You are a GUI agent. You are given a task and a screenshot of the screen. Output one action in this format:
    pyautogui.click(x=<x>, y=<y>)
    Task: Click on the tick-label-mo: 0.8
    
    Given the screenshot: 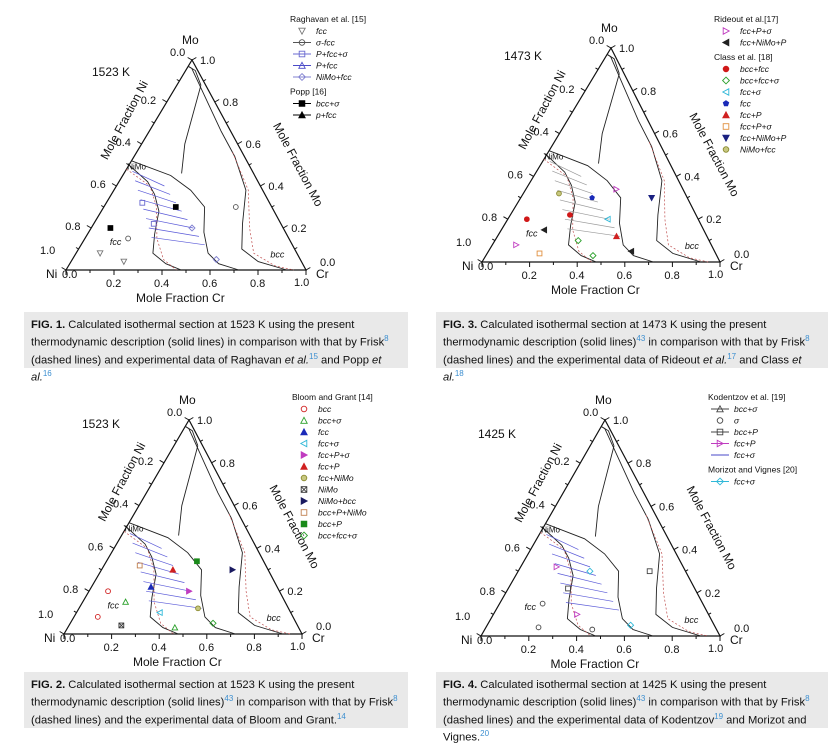 What is the action you would take?
    pyautogui.click(x=643, y=464)
    